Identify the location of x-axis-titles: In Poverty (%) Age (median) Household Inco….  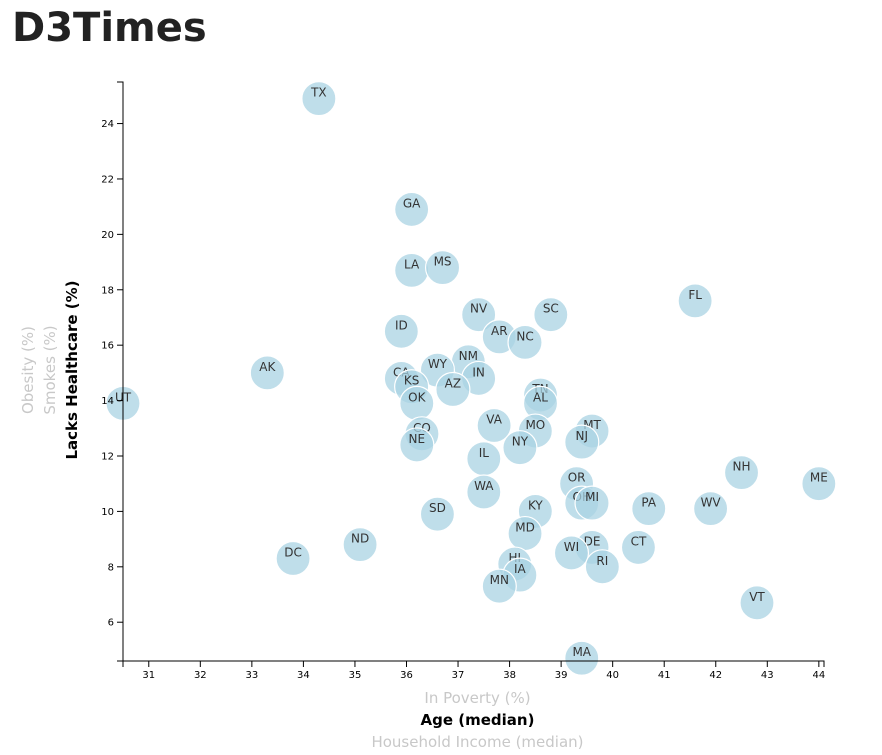
(477, 720).